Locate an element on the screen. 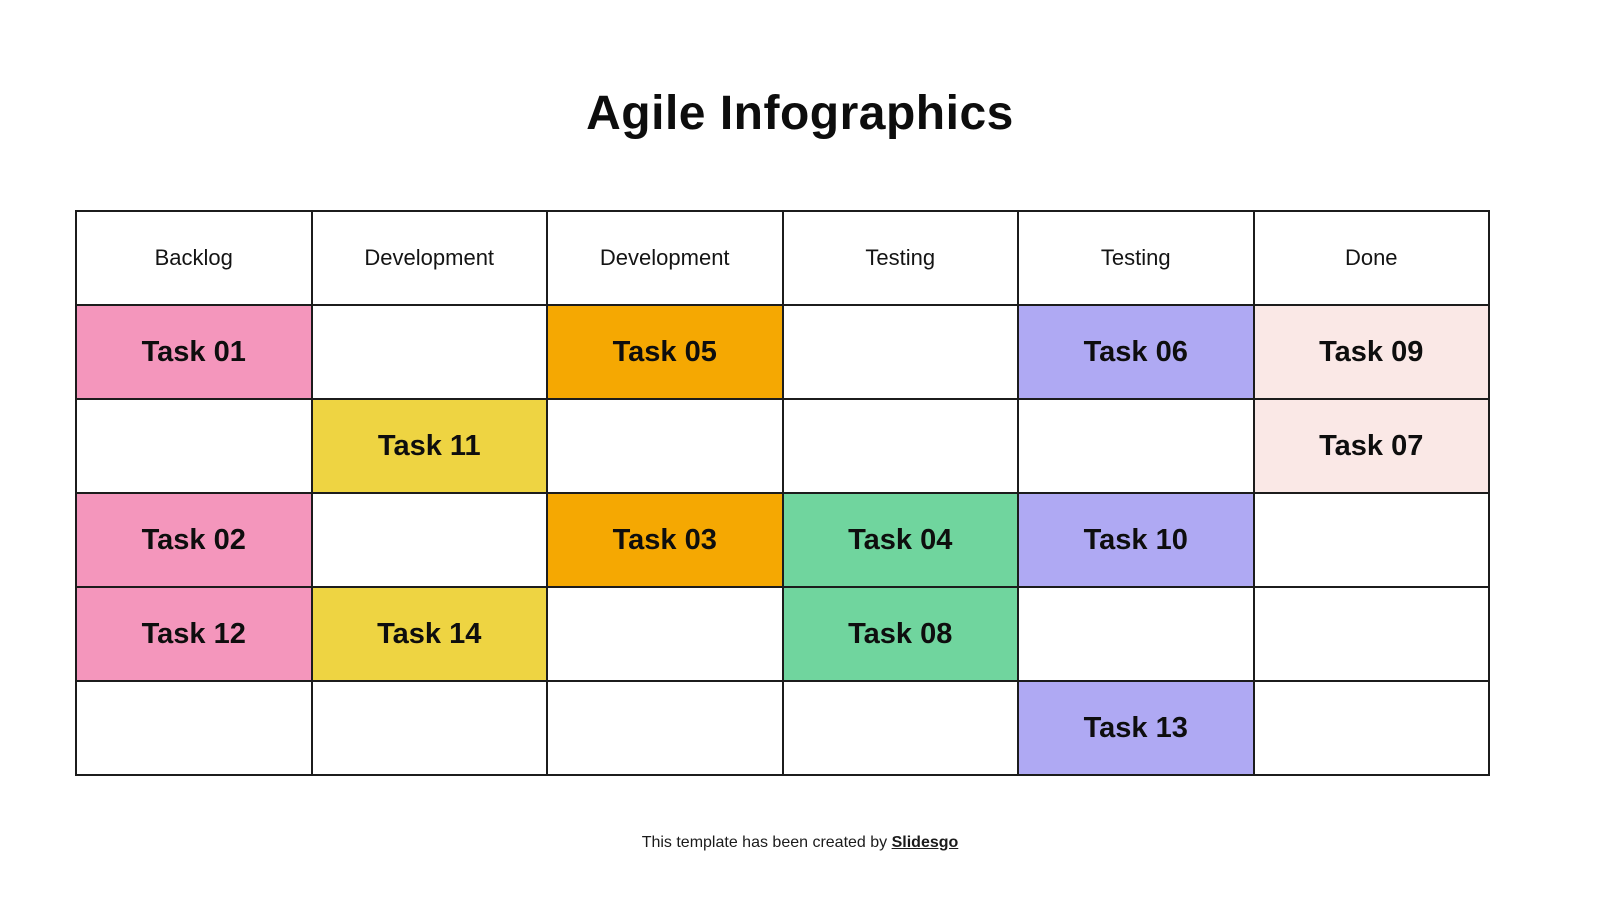 The width and height of the screenshot is (1600, 900). board-row: Task 11 Task 07 is located at coordinates (782, 446).